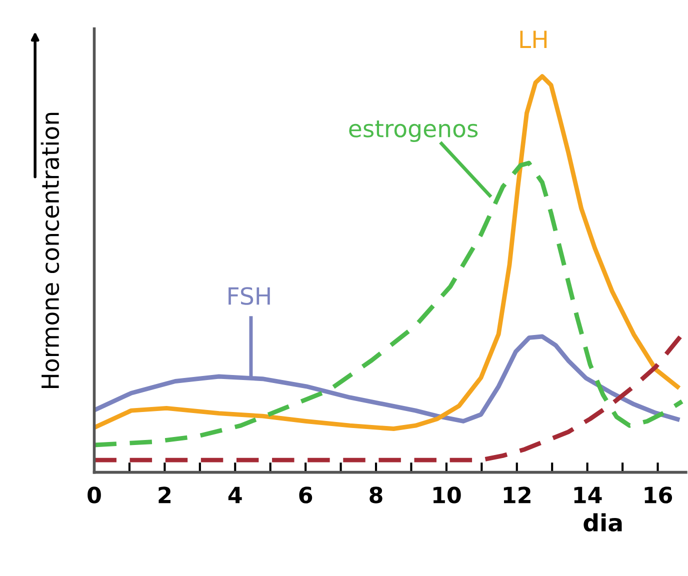 The image size is (688, 576). I want to click on text: estrogenos, so click(413, 131).